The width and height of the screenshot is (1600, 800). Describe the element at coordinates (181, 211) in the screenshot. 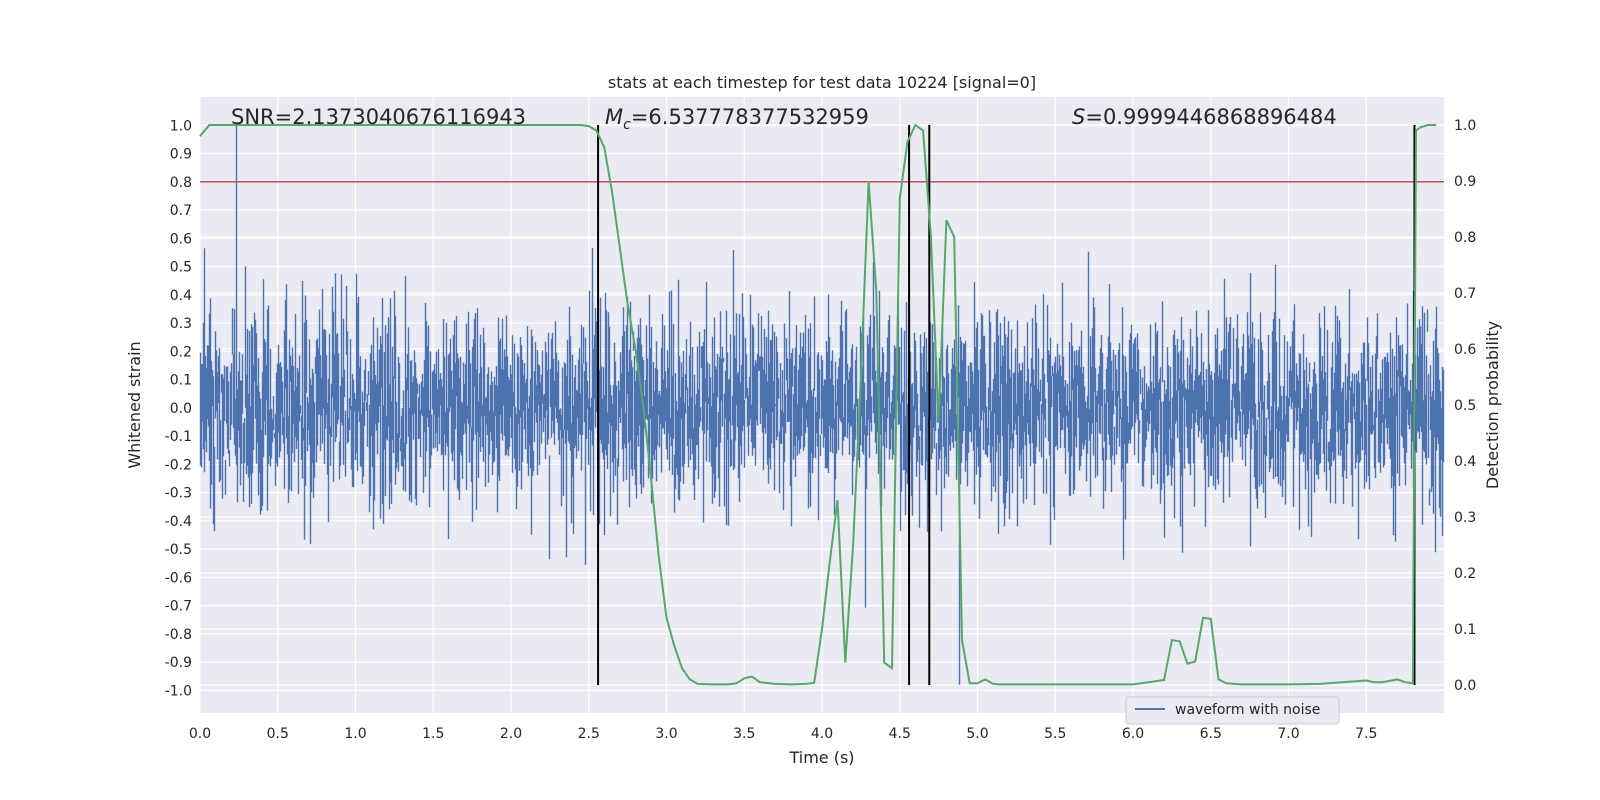

I see `y-left-tick-label-3: 0.7` at that location.